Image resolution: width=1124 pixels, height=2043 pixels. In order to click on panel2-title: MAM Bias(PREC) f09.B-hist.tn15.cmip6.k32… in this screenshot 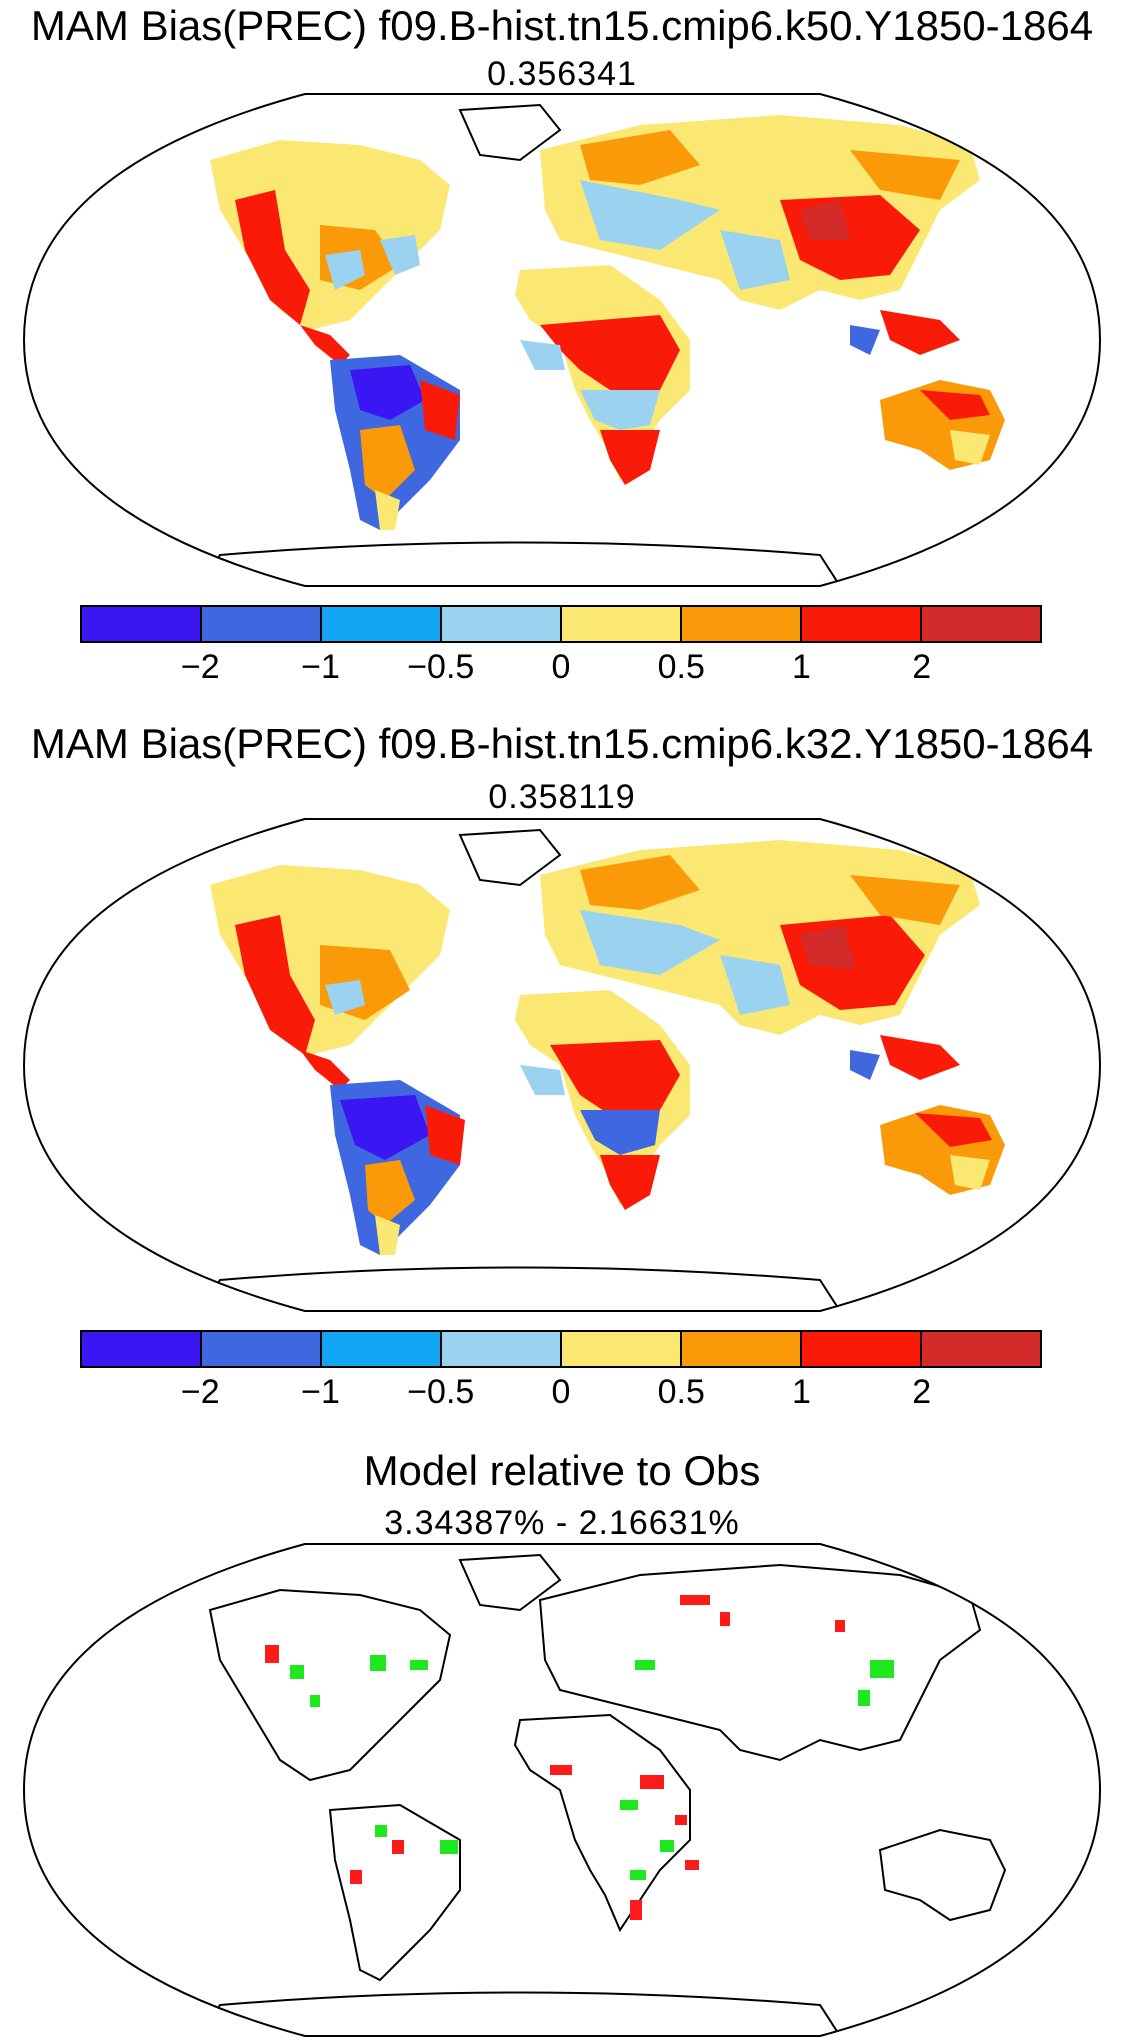, I will do `click(562, 743)`.